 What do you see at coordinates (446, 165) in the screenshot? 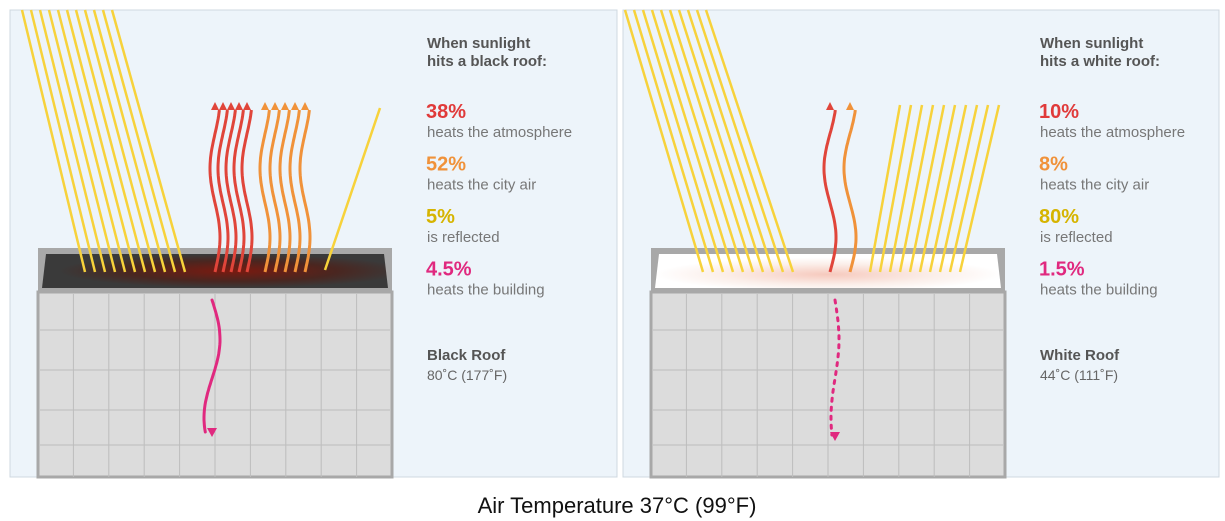
I see `percent: 52%` at bounding box center [446, 165].